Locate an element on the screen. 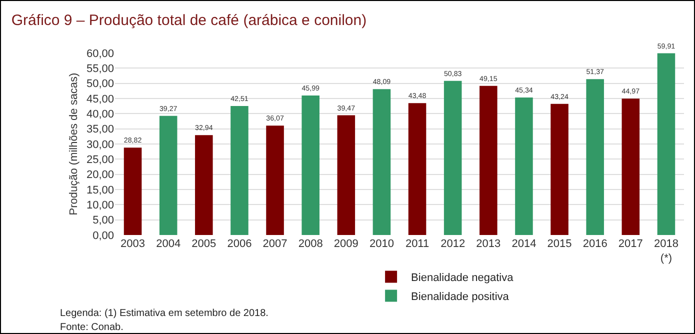 The height and width of the screenshot is (334, 695). x-tick-label: 2017 is located at coordinates (630, 244).